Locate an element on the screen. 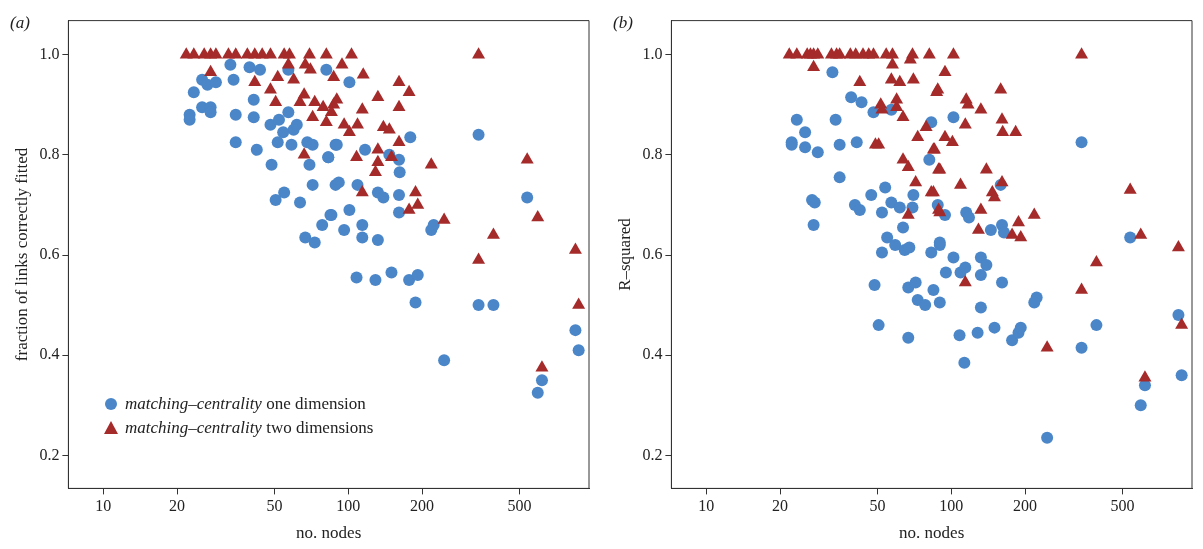 Image resolution: width=1203 pixels, height=549 pixels. y-axis-title: fraction of links correctly fitted is located at coordinates (21, 254).